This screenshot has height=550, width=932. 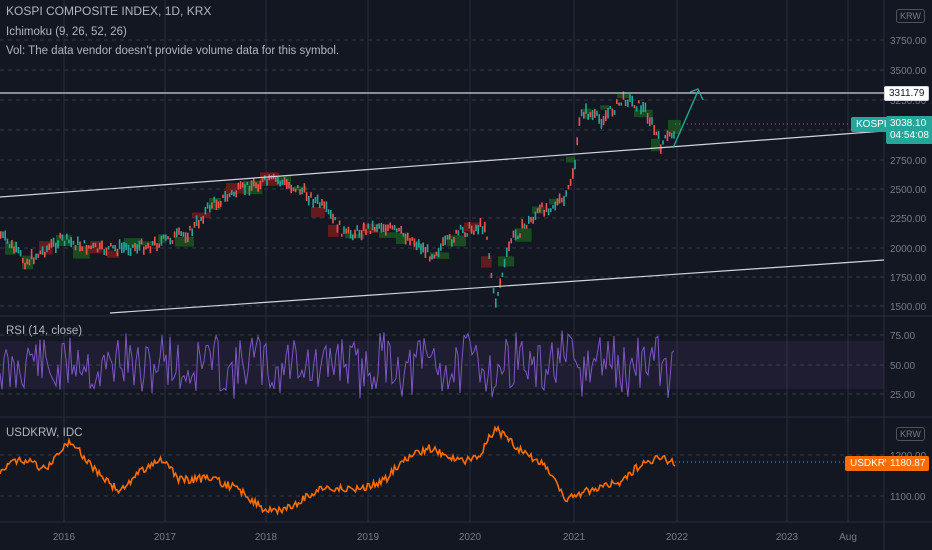 I want to click on usdkrw-legend: USDKRW, IDC, so click(x=44, y=433).